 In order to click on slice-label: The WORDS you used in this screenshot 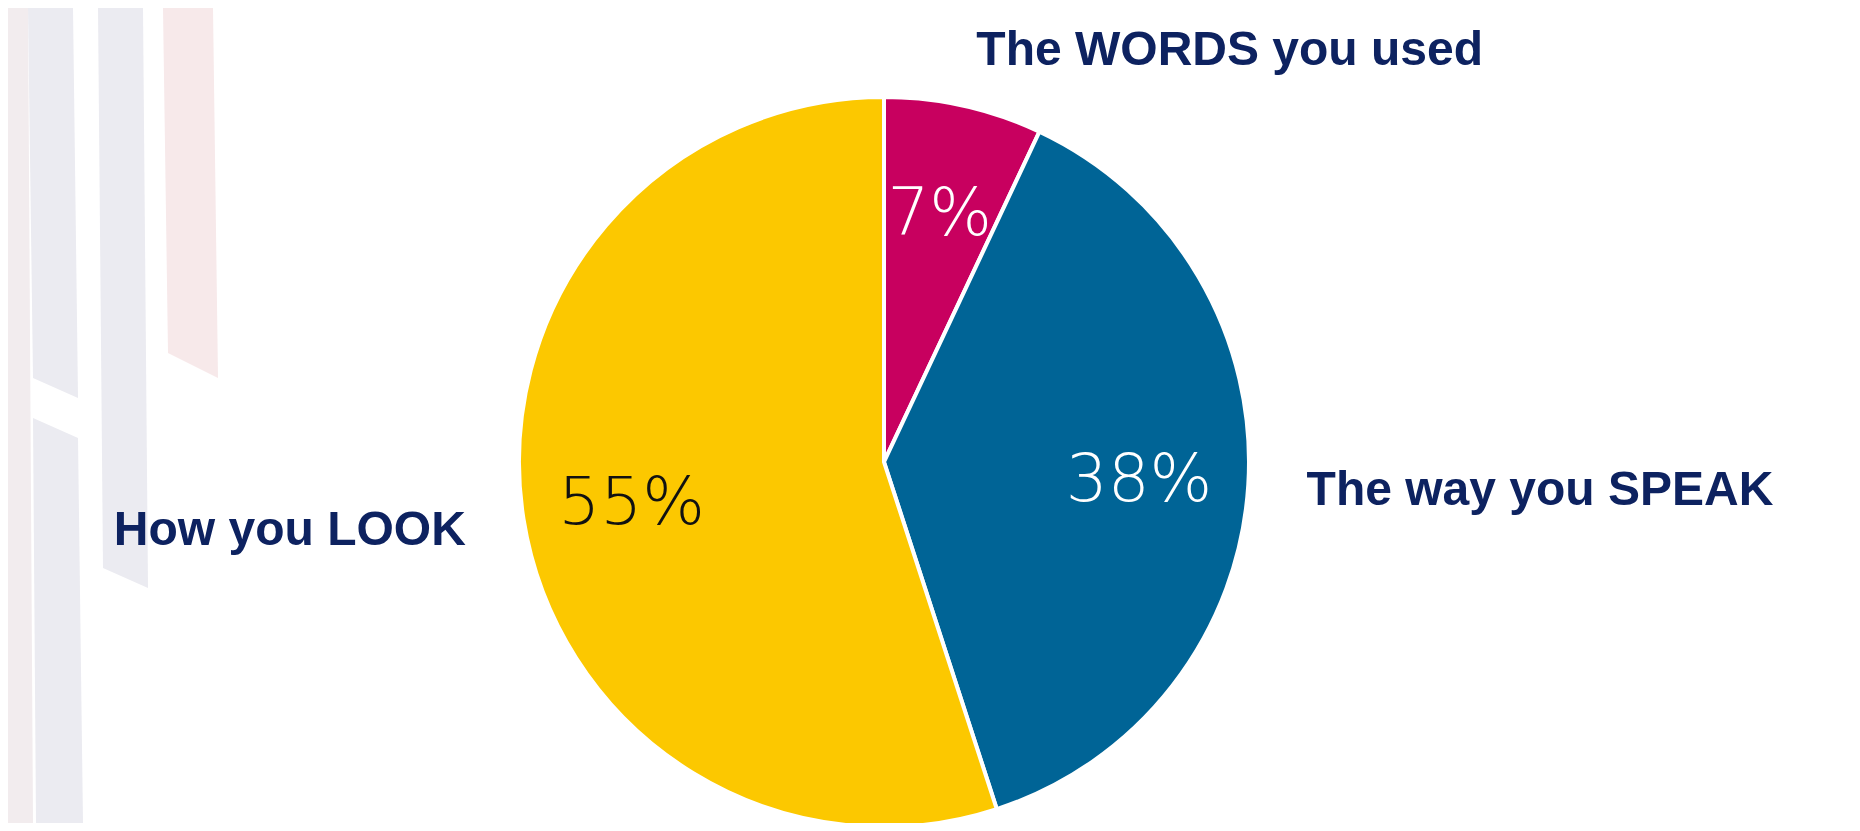, I will do `click(1230, 49)`.